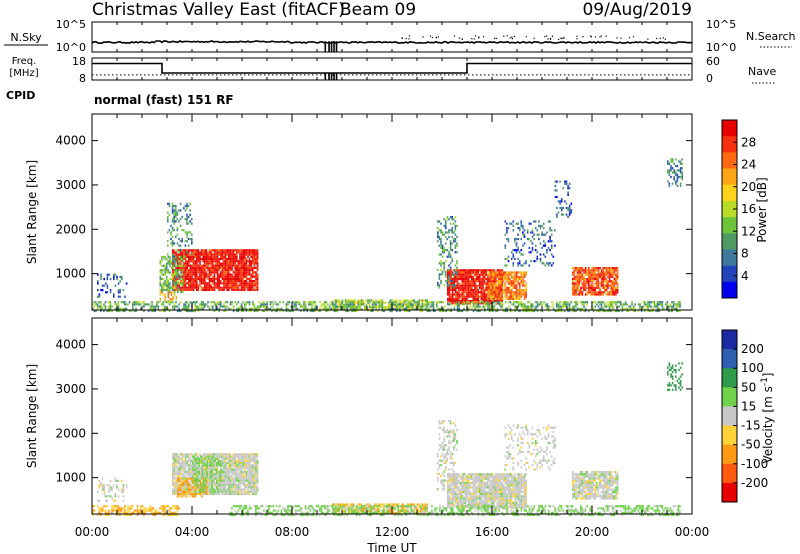 The image size is (800, 554). Describe the element at coordinates (325, 46) in the screenshot. I see `noise-gap-marker` at that location.